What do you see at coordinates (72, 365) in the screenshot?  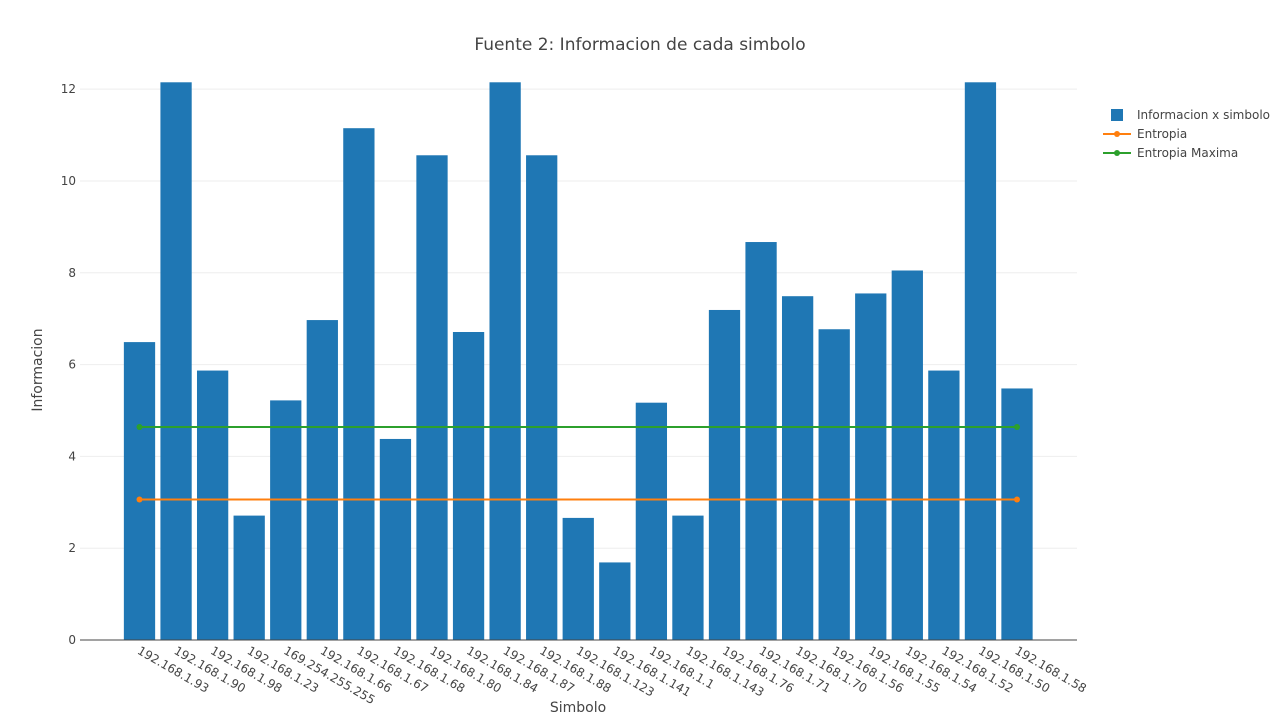 I see `y-tick-label: 6` at bounding box center [72, 365].